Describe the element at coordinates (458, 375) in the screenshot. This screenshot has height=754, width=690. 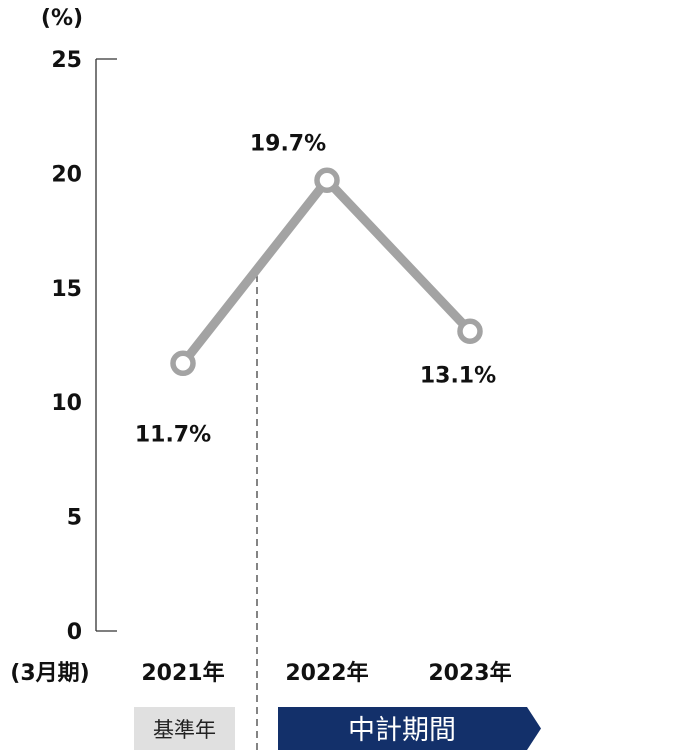
I see `data-label: 13.1%` at that location.